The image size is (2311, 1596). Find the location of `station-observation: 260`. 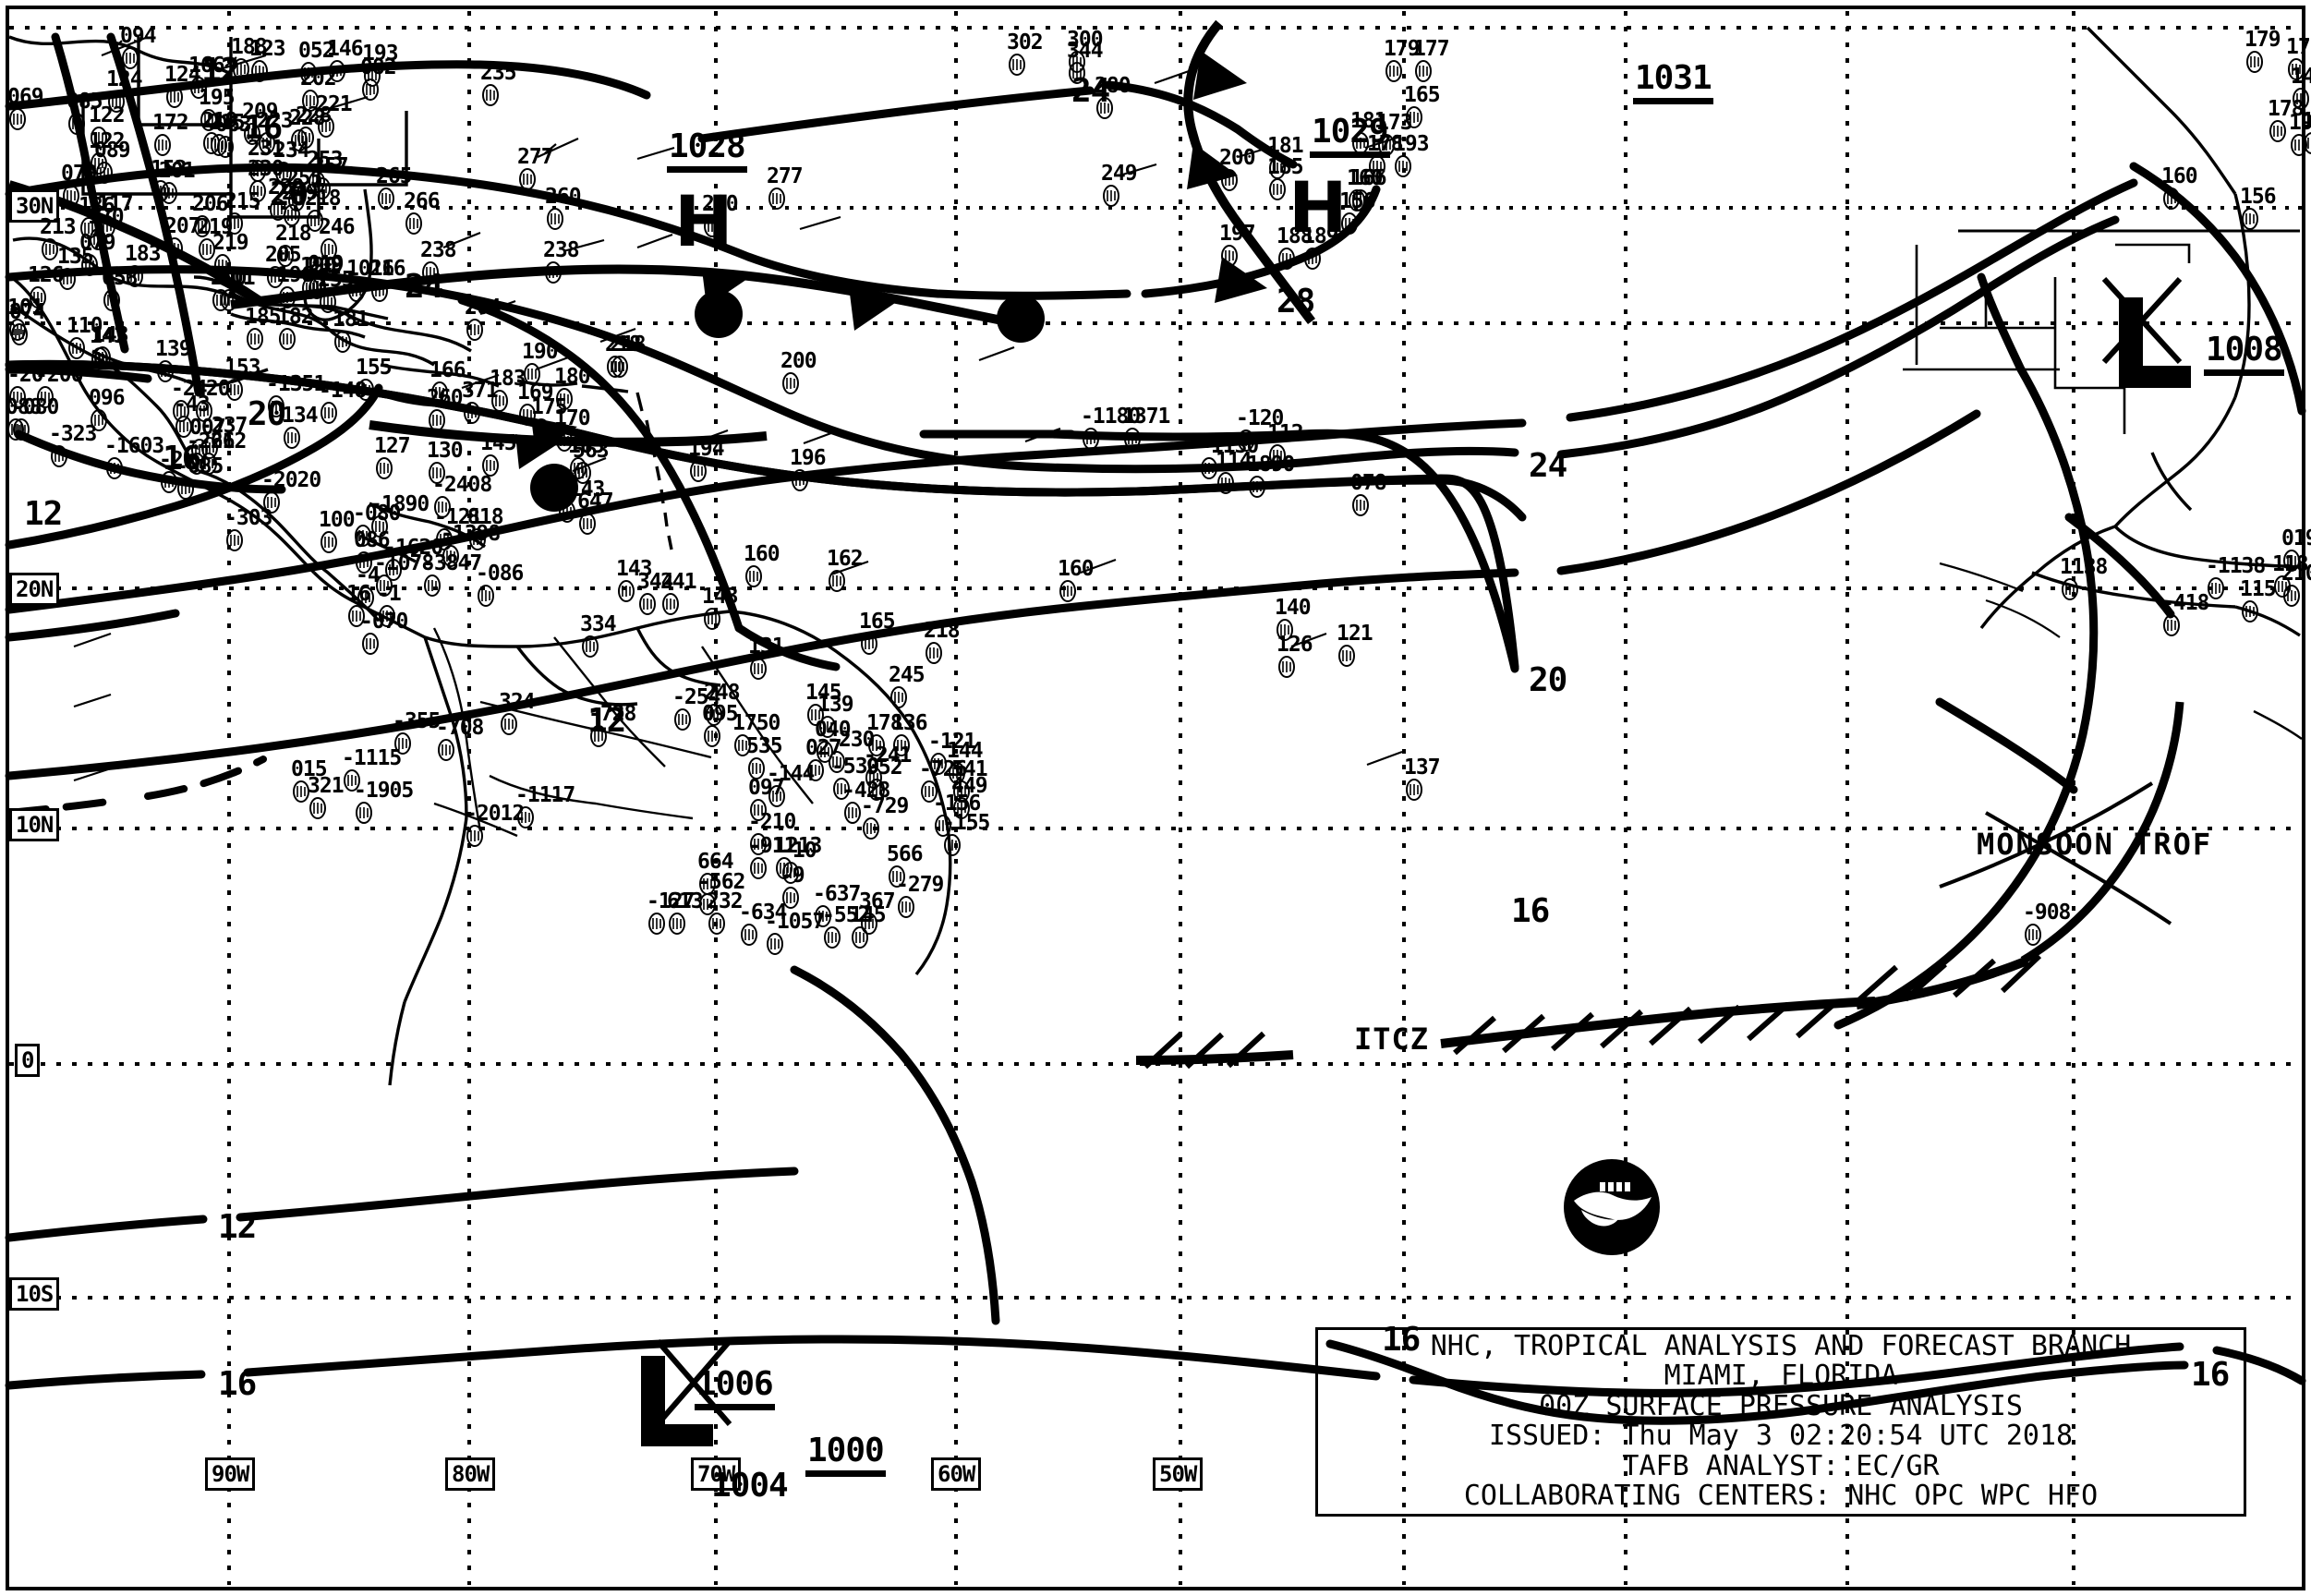

station-observation: 260 is located at coordinates (563, 197).